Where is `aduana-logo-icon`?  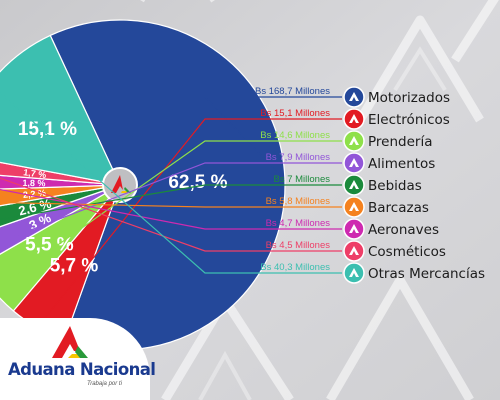
aduana-logo-icon is located at coordinates (70, 342).